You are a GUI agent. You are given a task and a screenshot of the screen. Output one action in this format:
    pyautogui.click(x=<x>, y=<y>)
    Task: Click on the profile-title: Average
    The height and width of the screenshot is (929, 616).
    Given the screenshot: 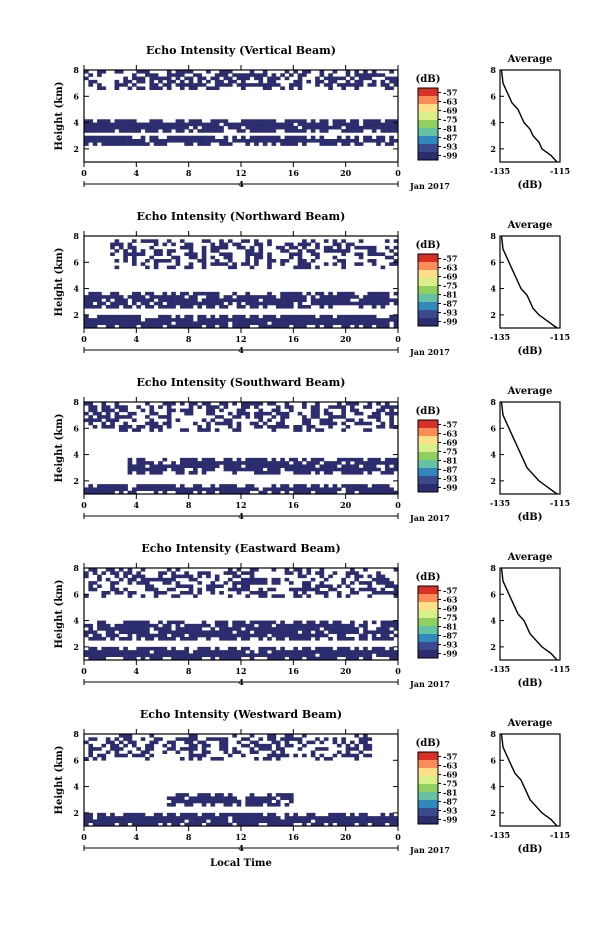 What is the action you would take?
    pyautogui.click(x=530, y=391)
    